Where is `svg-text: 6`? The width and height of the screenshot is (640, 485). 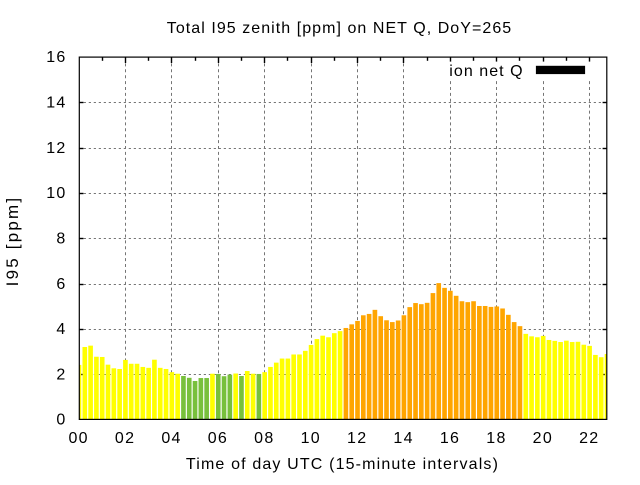
svg-text: 6 is located at coordinates (61, 284).